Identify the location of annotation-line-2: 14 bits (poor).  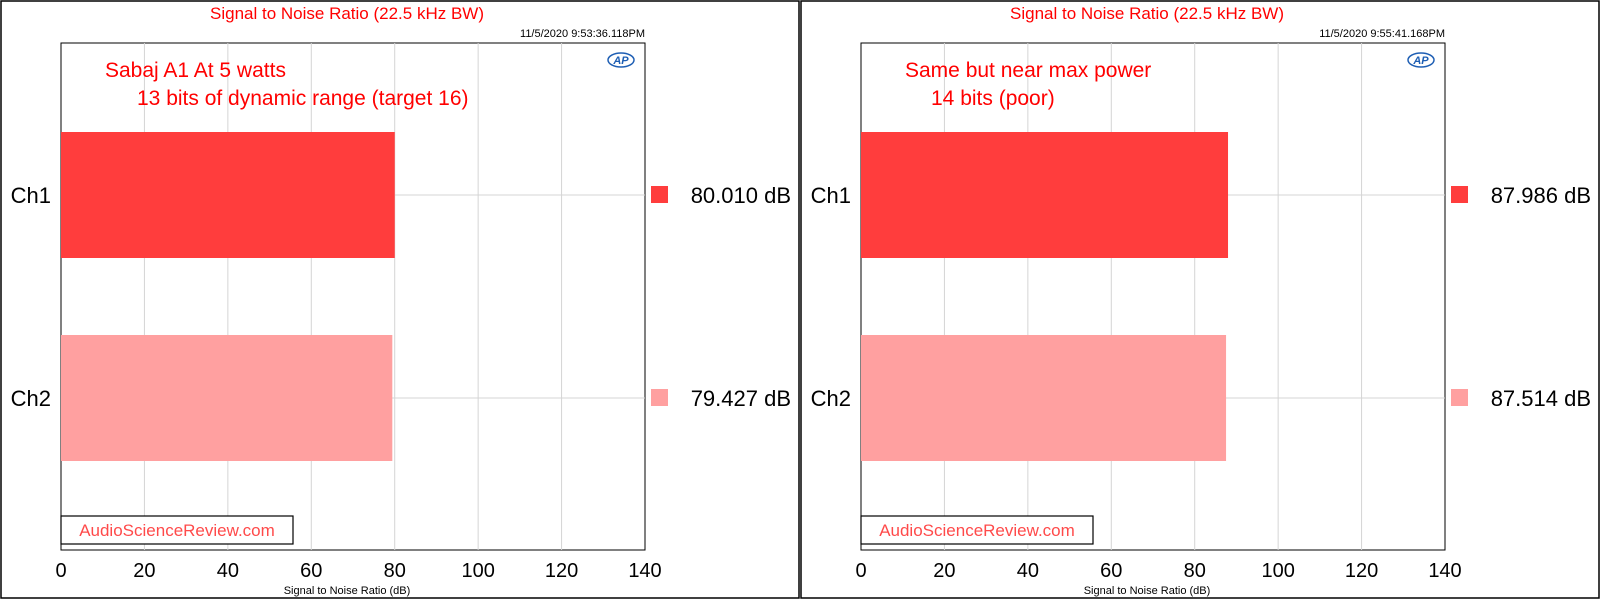
(993, 98).